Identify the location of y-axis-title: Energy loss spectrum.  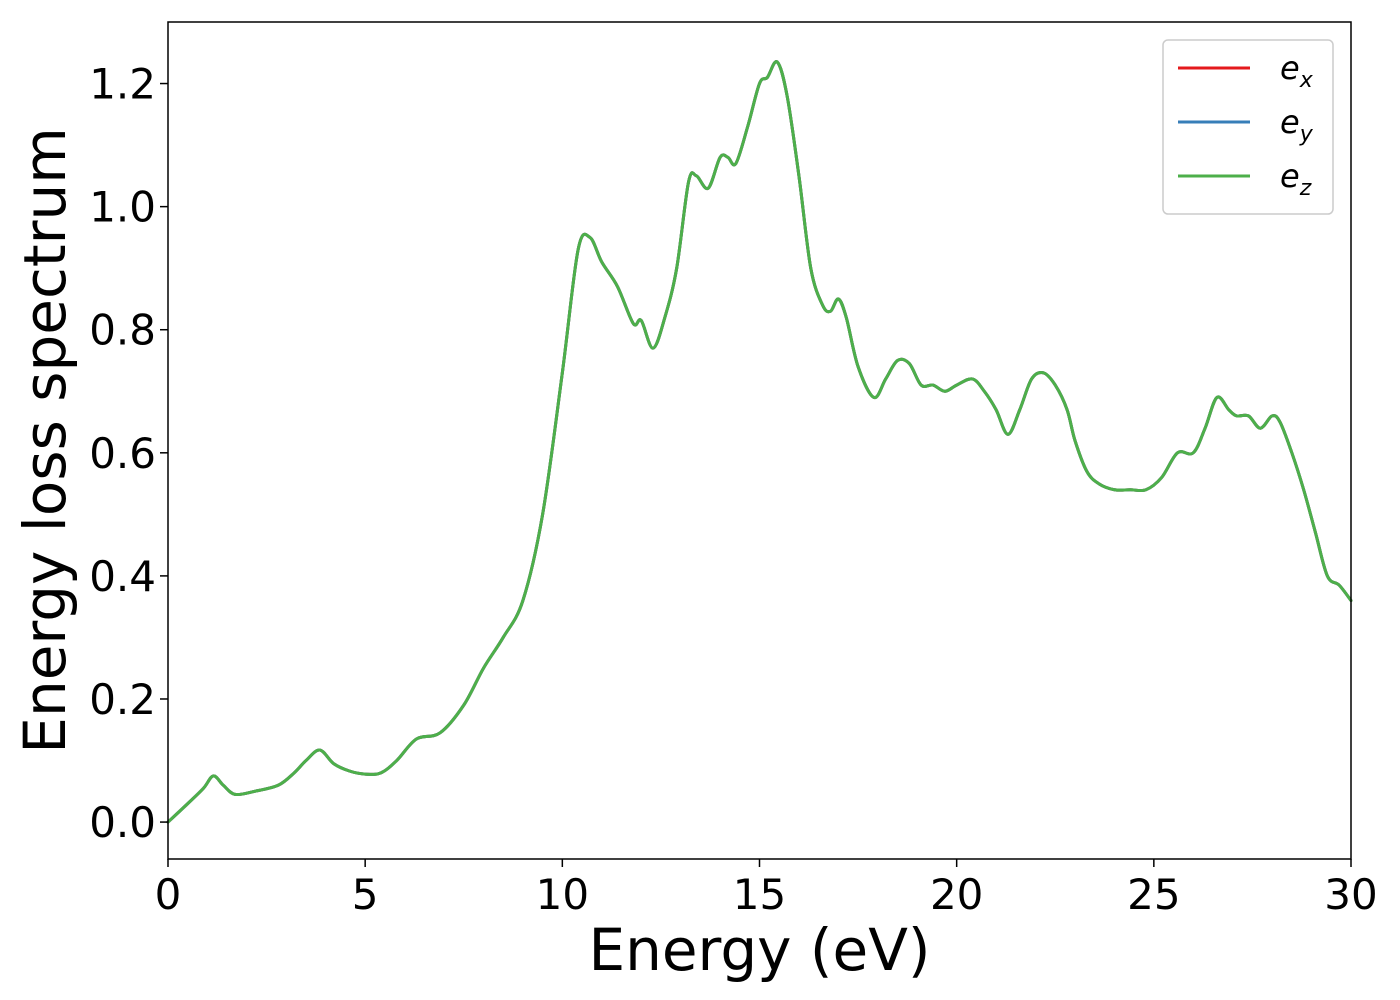
(45, 440).